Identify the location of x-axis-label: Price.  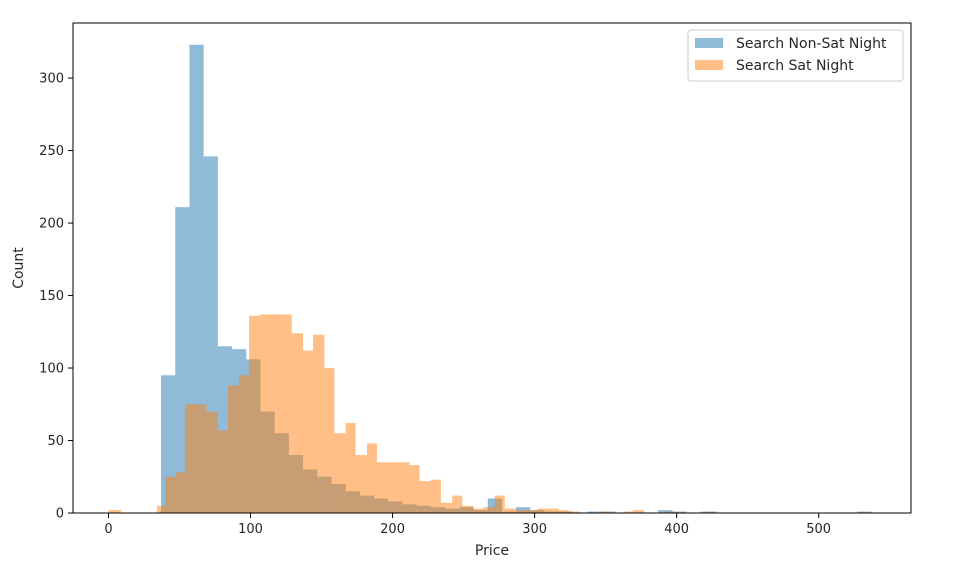
(492, 551).